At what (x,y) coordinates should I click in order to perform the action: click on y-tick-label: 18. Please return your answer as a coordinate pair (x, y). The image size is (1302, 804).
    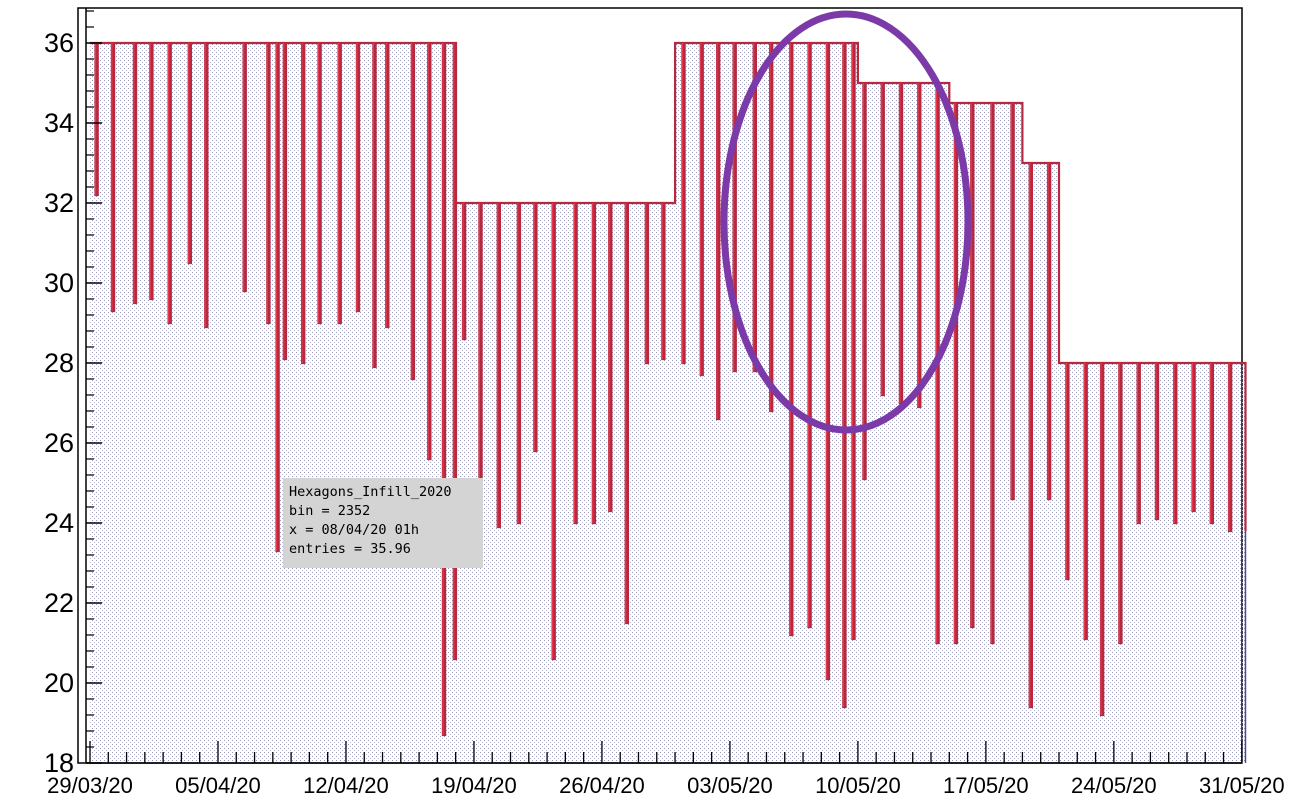
    Looking at the image, I should click on (59, 763).